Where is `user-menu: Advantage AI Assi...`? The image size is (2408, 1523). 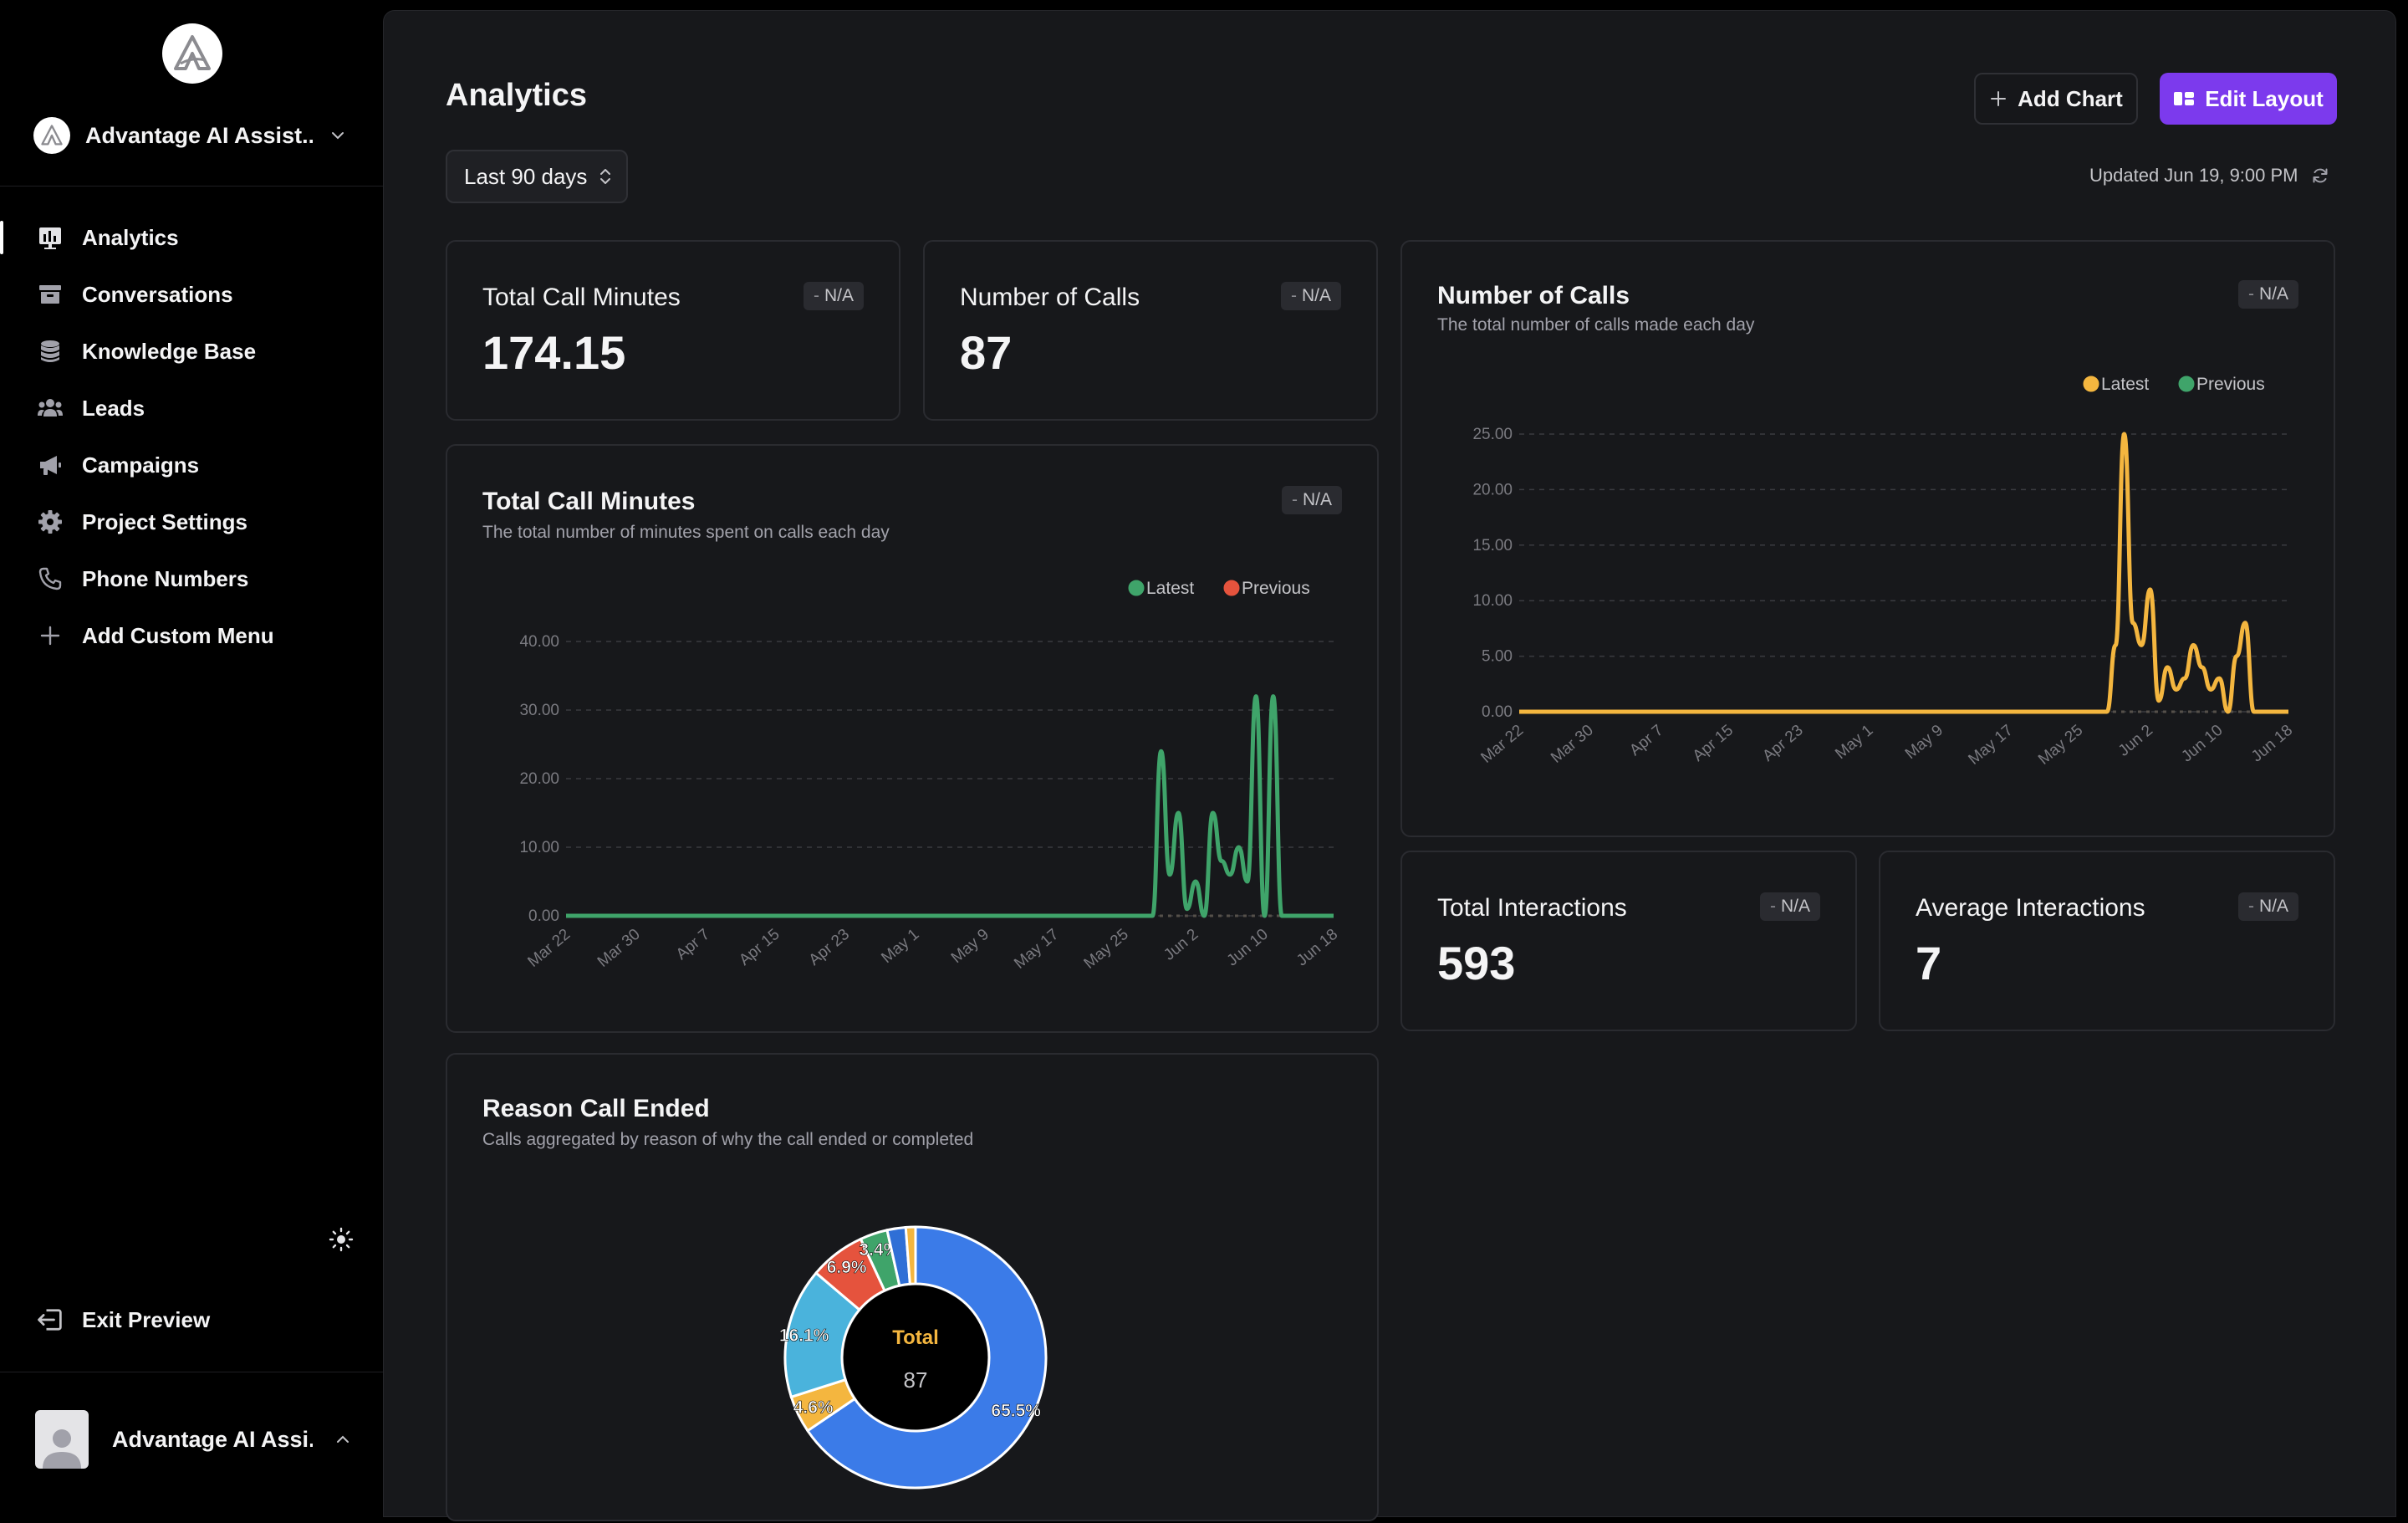
user-menu: Advantage AI Assi... is located at coordinates (194, 1439).